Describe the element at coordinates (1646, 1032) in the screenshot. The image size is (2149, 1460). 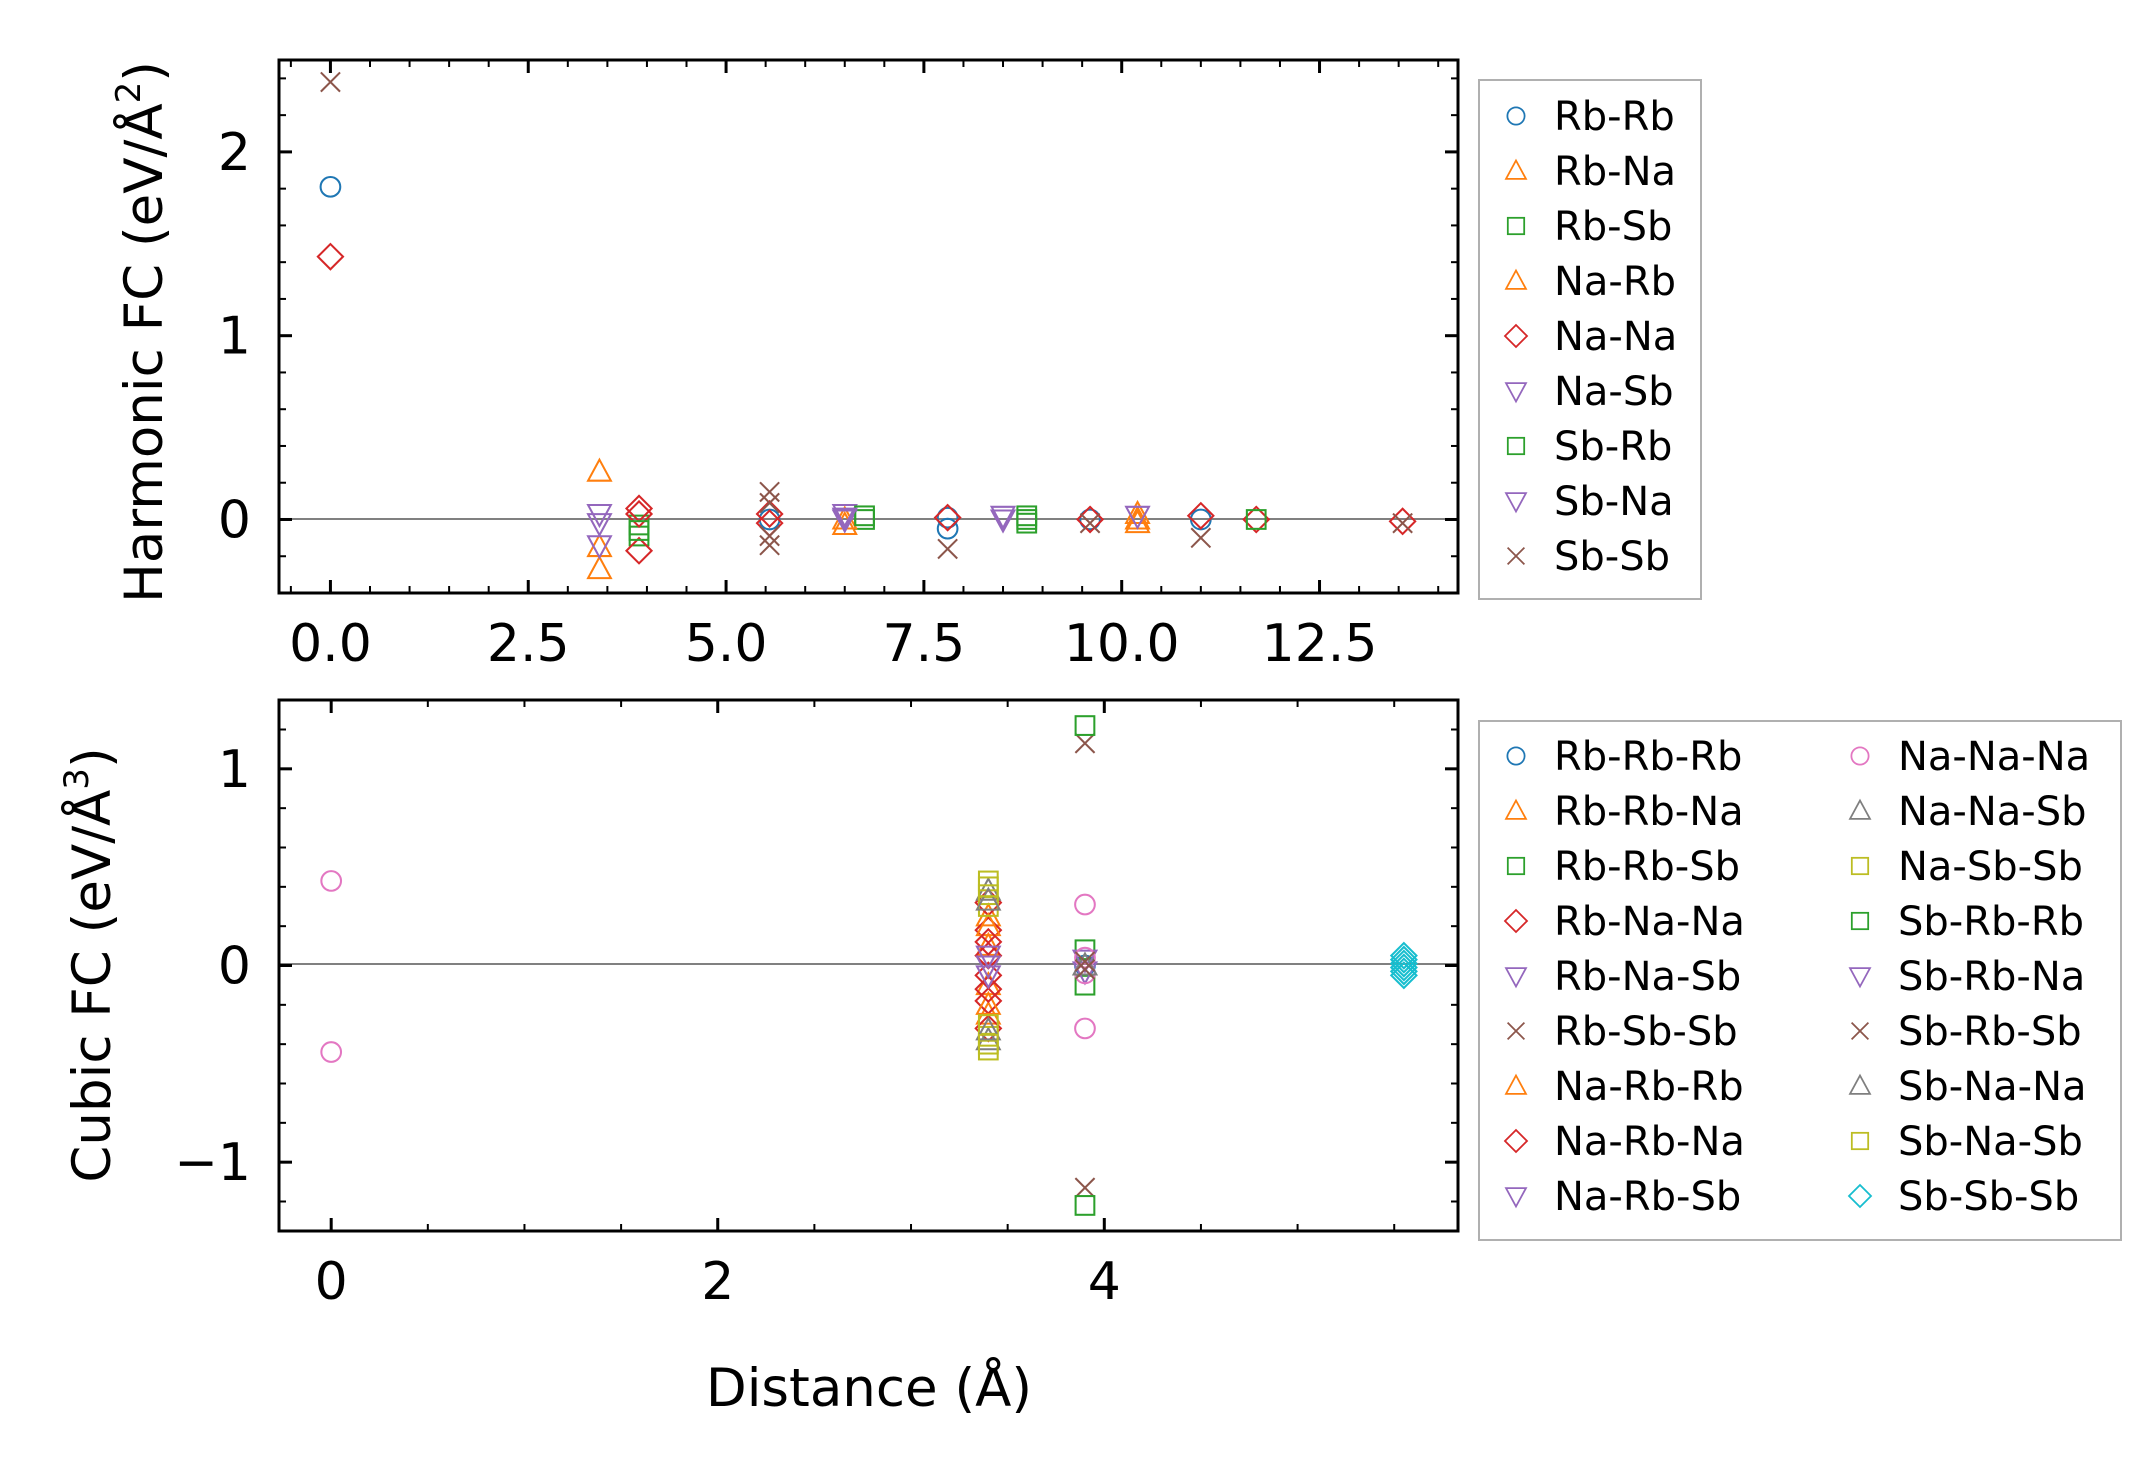
I see `legend-label: Rb-Sb-Sb` at that location.